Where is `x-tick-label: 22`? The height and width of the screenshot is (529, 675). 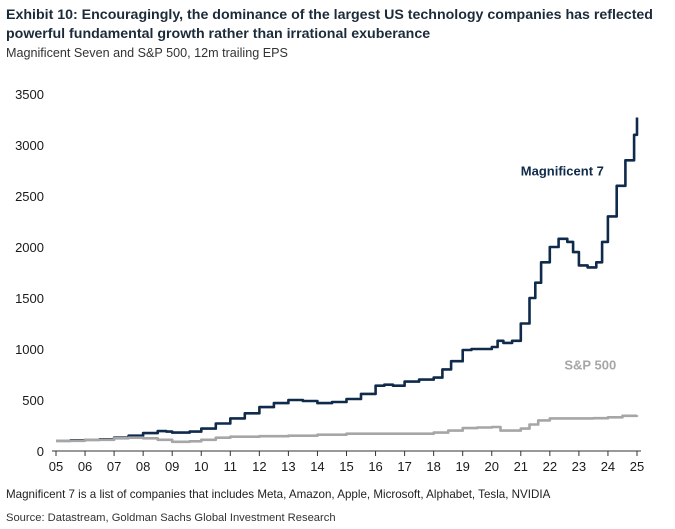
x-tick-label: 22 is located at coordinates (550, 466).